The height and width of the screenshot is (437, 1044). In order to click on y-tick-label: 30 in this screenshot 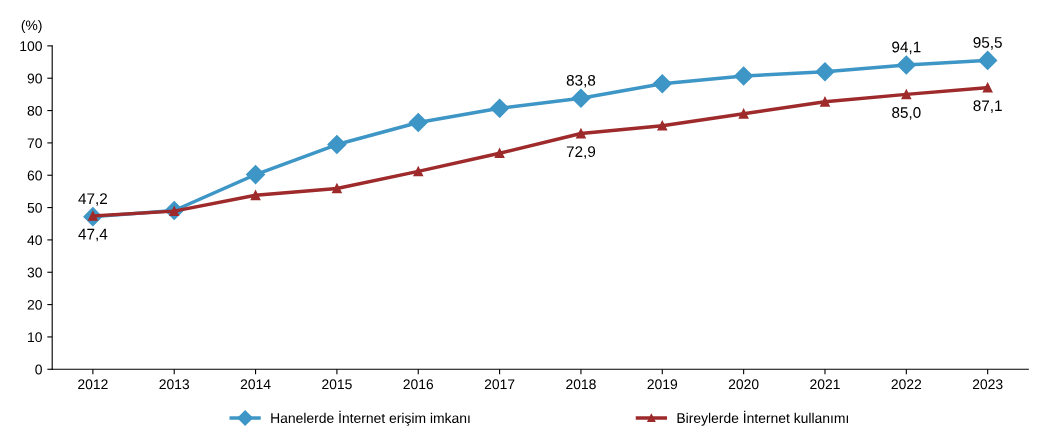, I will do `click(34, 272)`.